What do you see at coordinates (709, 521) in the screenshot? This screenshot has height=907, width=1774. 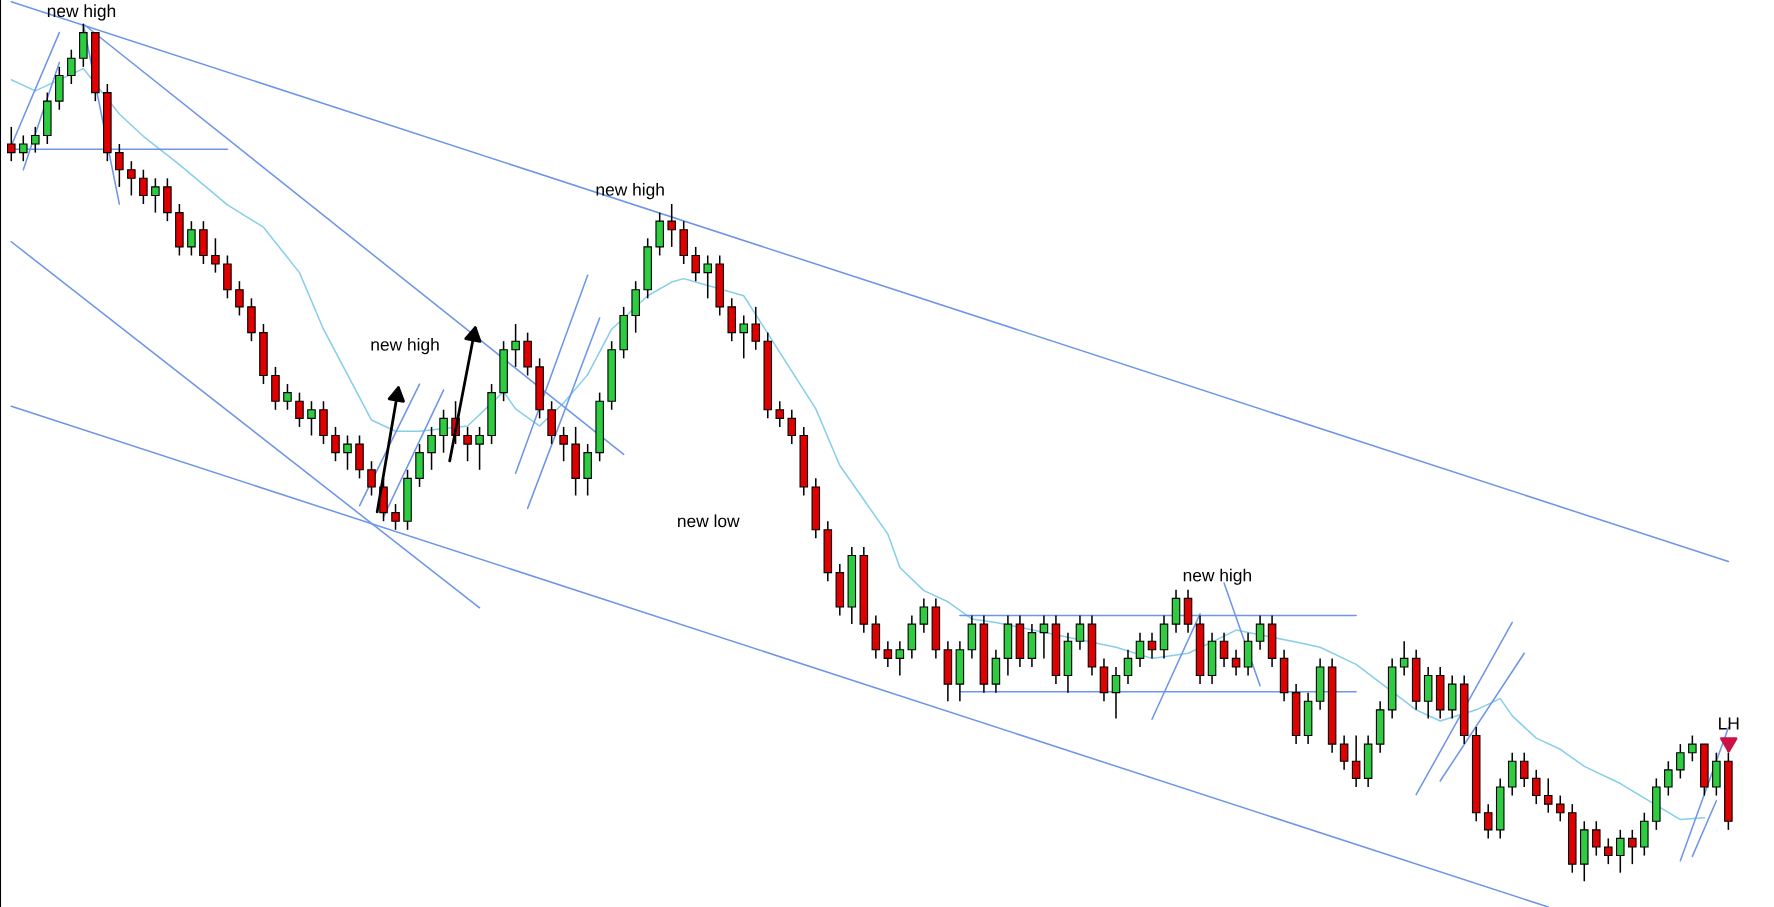 I see `annotation: new low` at bounding box center [709, 521].